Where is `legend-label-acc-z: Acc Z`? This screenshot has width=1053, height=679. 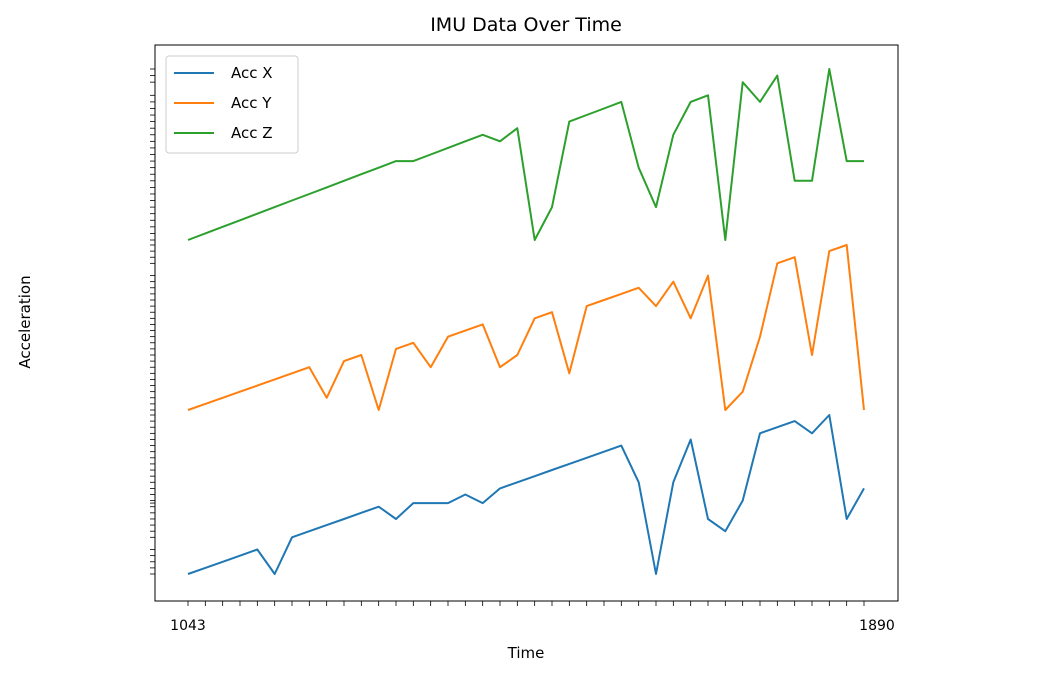
legend-label-acc-z: Acc Z is located at coordinates (252, 133).